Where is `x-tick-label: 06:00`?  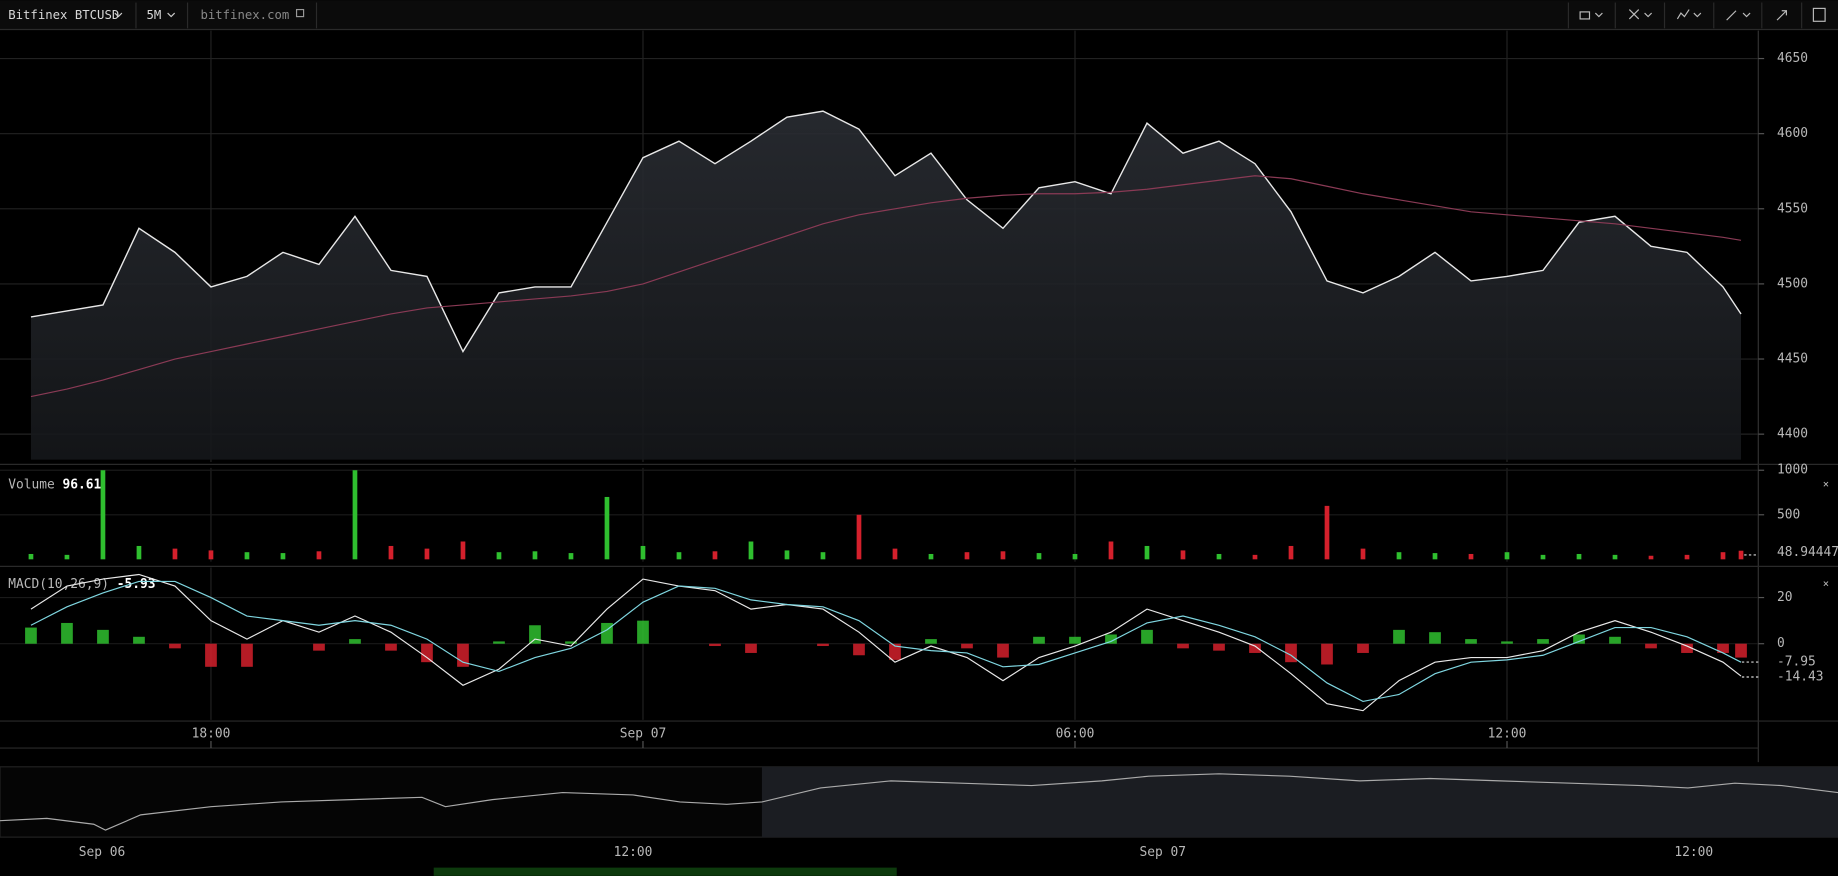
x-tick-label: 06:00 is located at coordinates (1075, 733).